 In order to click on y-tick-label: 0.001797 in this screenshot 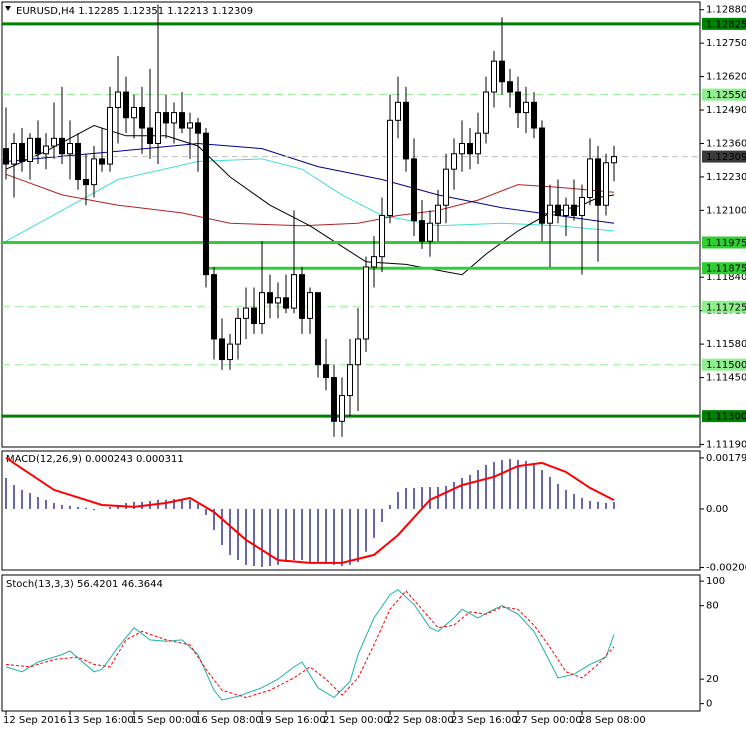, I will do `click(726, 458)`.